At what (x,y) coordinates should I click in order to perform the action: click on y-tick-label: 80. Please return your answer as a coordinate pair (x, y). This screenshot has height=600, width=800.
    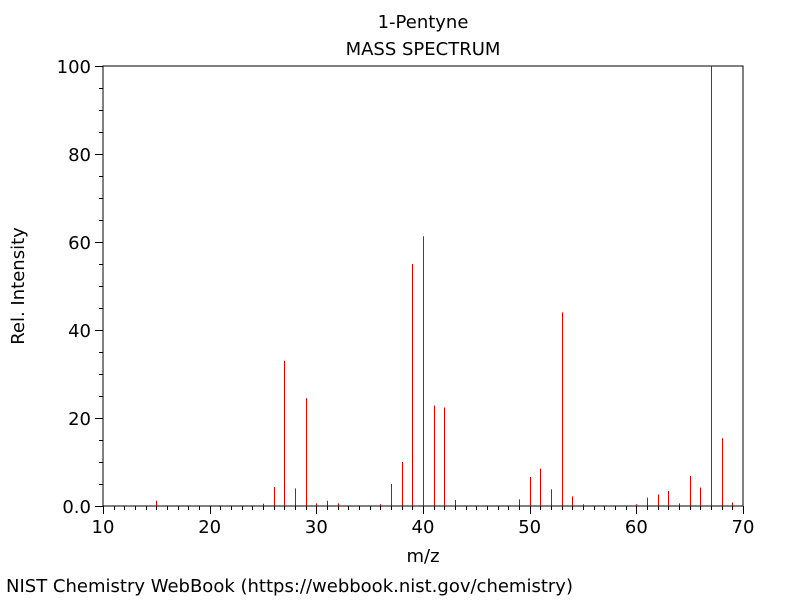
    Looking at the image, I should click on (79, 155).